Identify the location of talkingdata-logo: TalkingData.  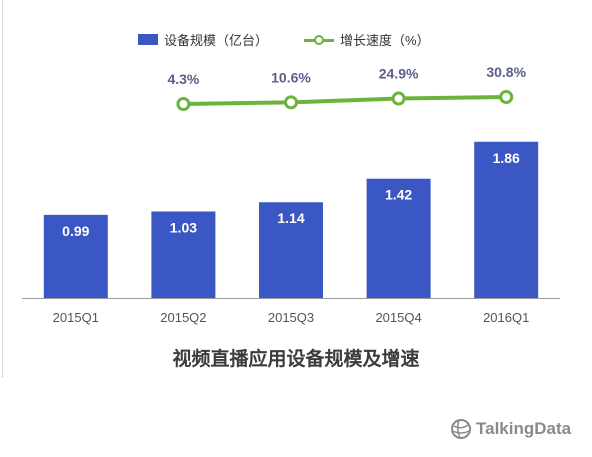
(510, 429).